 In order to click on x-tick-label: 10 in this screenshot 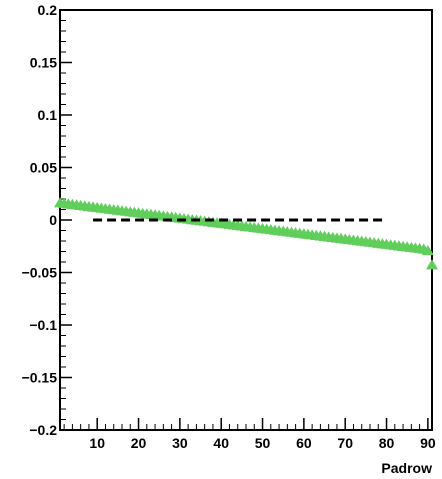, I will do `click(97, 443)`.